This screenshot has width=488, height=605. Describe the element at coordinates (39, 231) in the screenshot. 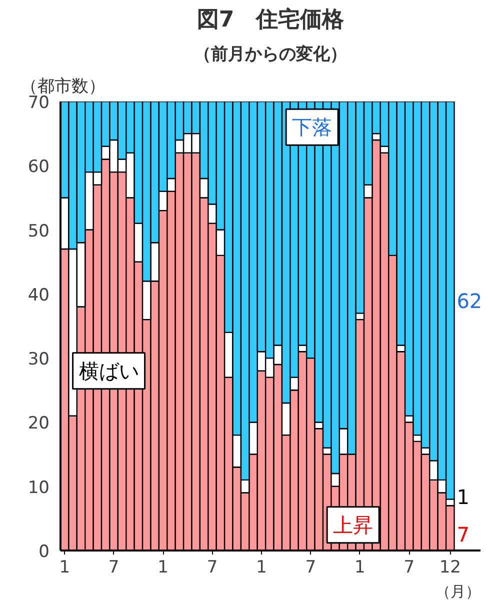

I see `y-tick-label: 50` at that location.